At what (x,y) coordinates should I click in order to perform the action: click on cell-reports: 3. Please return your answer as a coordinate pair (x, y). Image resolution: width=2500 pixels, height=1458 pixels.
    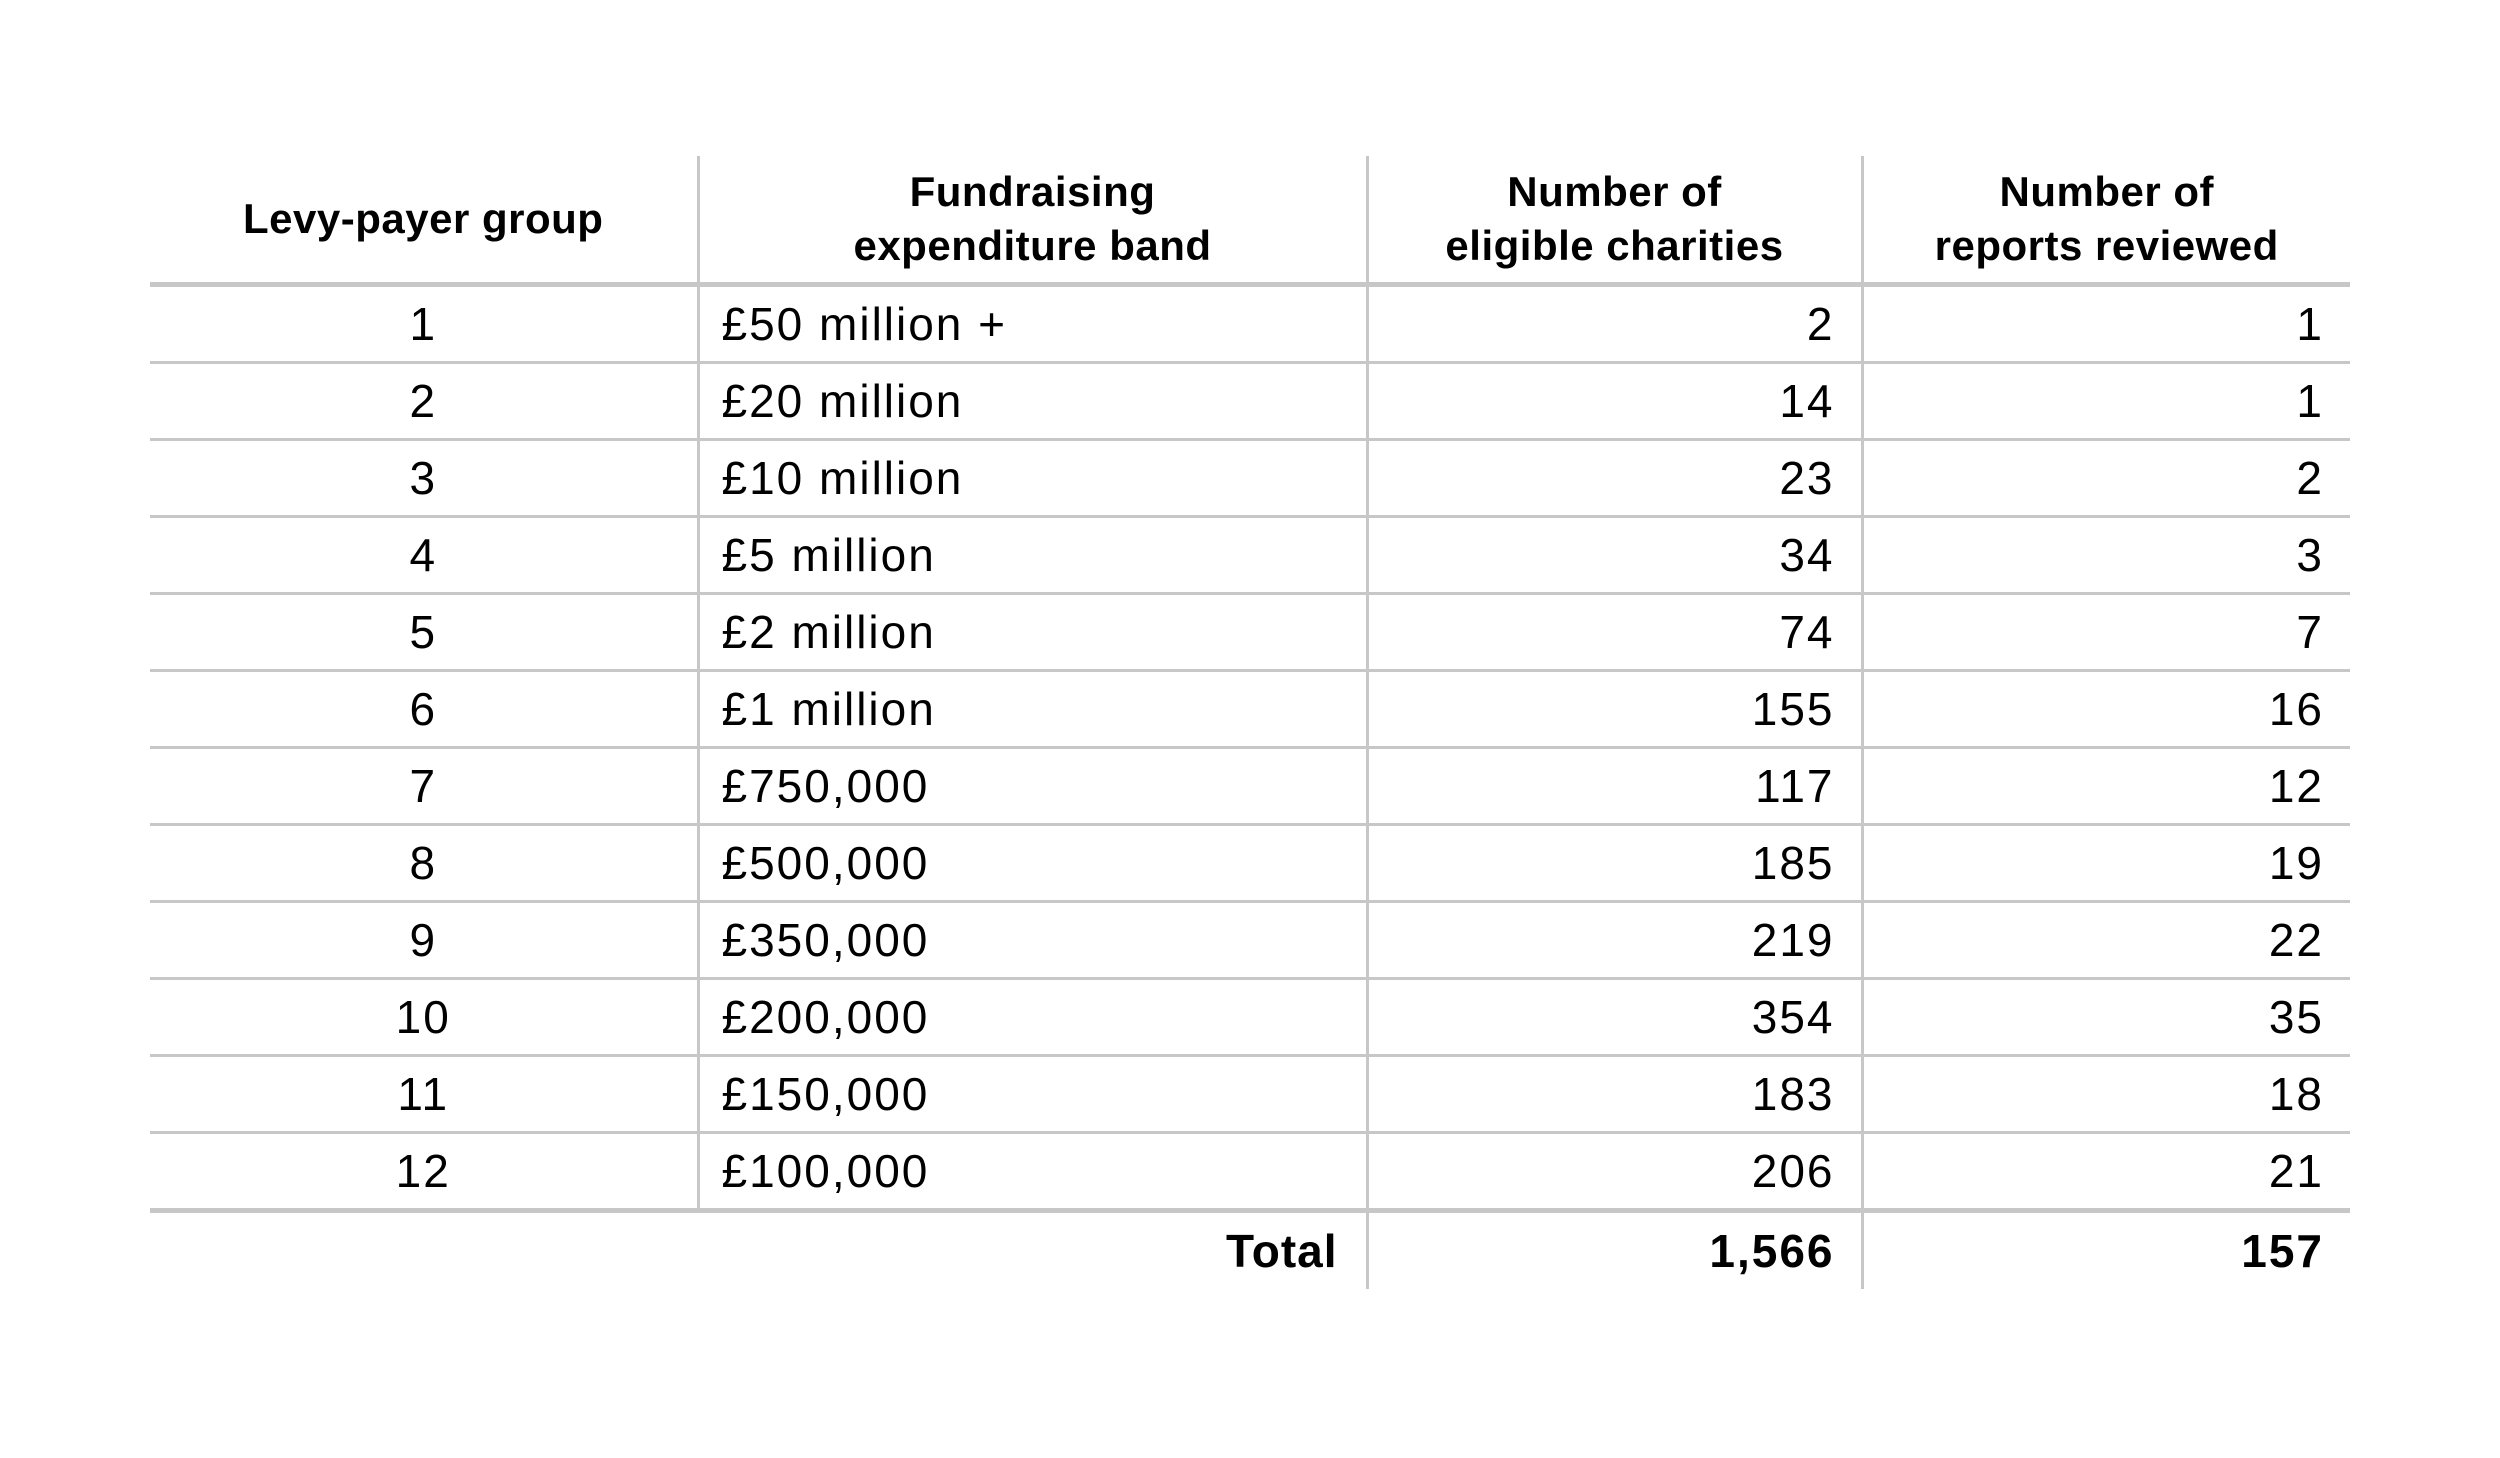
    Looking at the image, I should click on (2106, 555).